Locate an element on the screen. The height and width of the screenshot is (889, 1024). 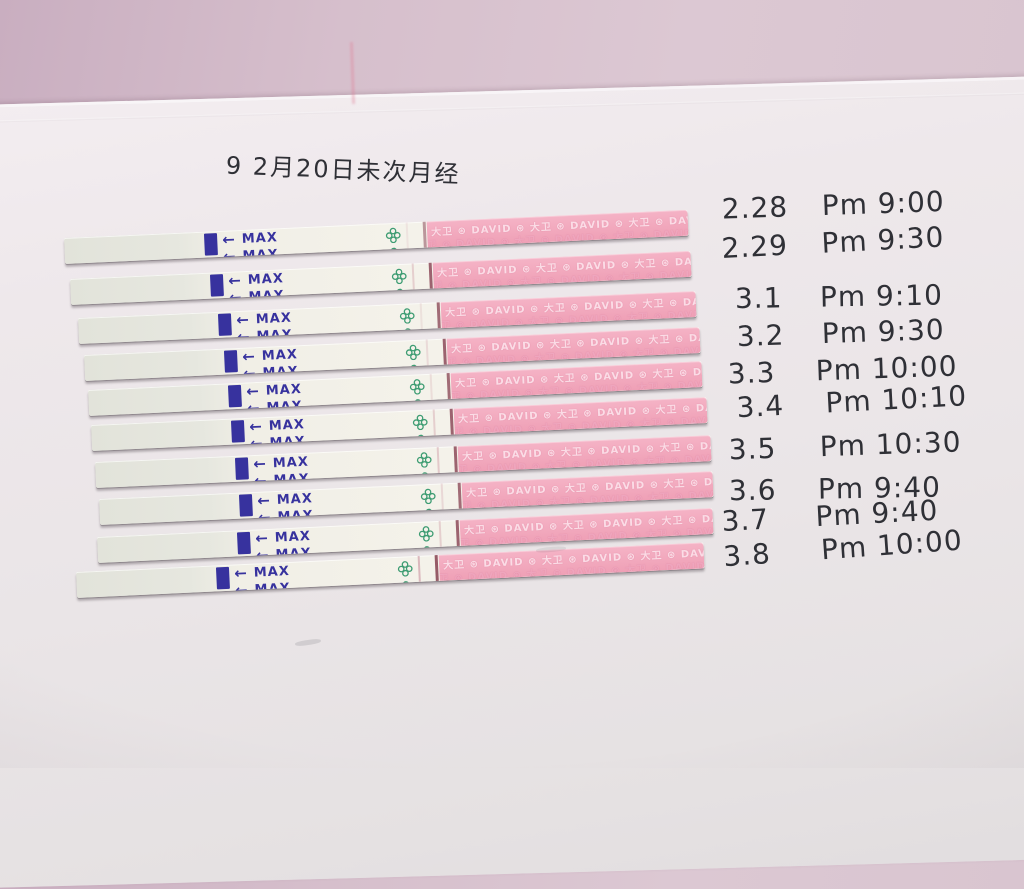
log-time: Pm 9:10 is located at coordinates (881, 296).